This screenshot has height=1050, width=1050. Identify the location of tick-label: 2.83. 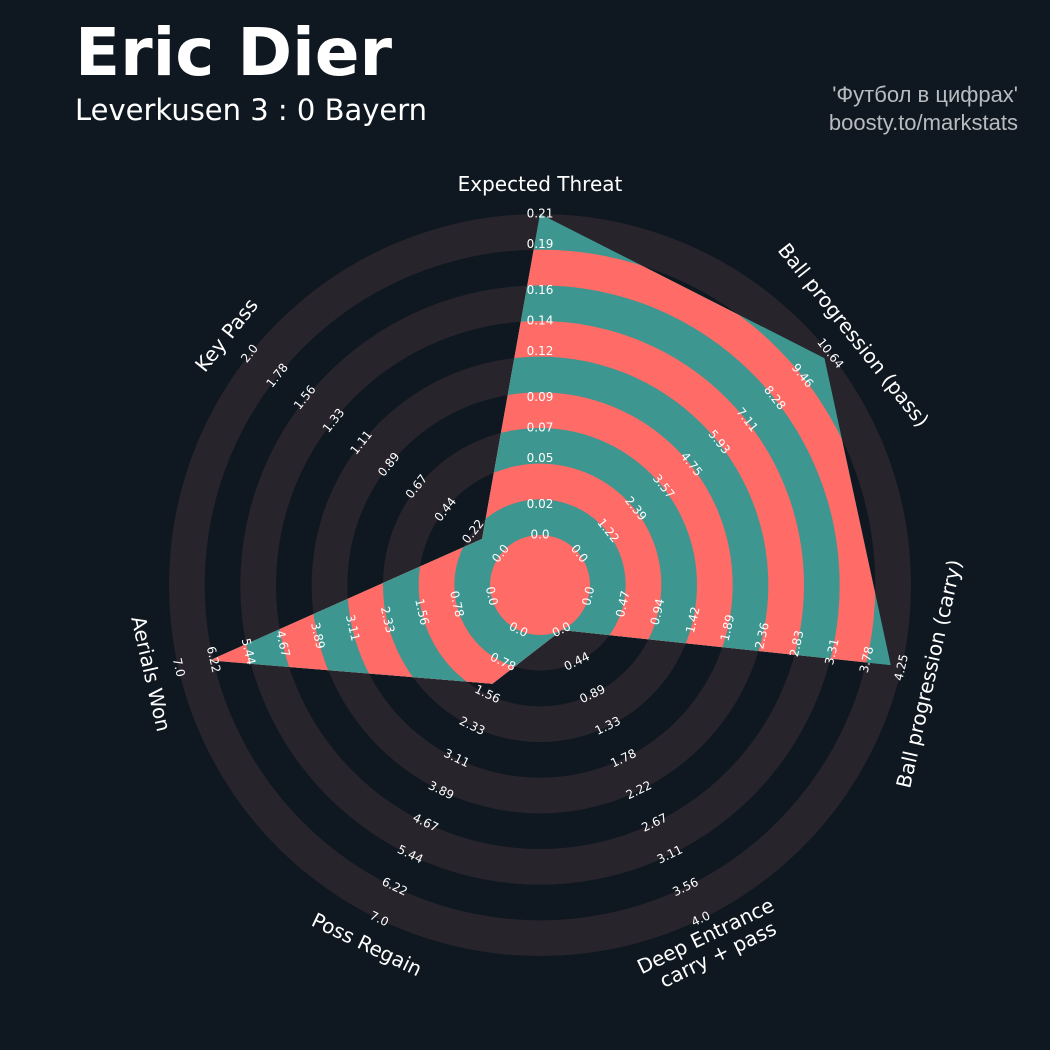
(797, 643).